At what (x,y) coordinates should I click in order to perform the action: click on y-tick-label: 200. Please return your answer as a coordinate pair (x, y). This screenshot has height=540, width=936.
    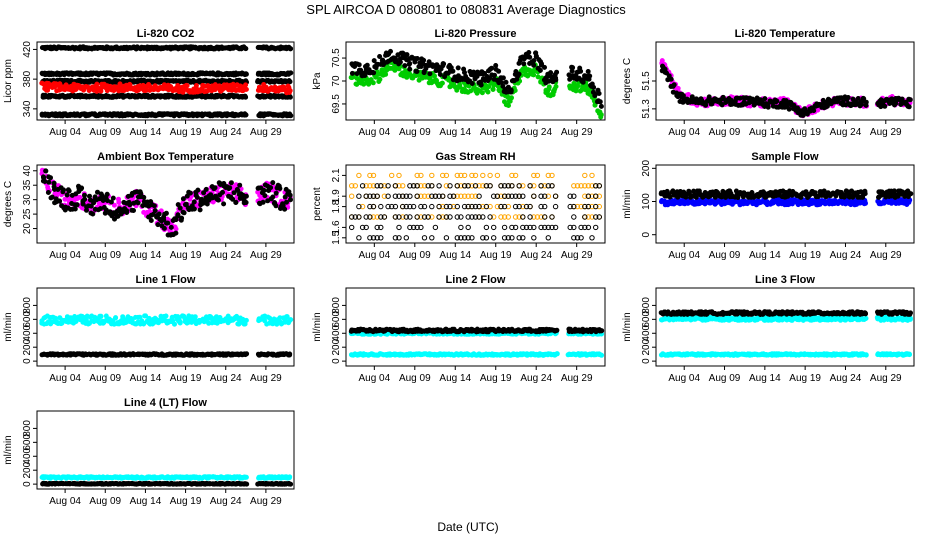
    Looking at the image, I should click on (646, 168).